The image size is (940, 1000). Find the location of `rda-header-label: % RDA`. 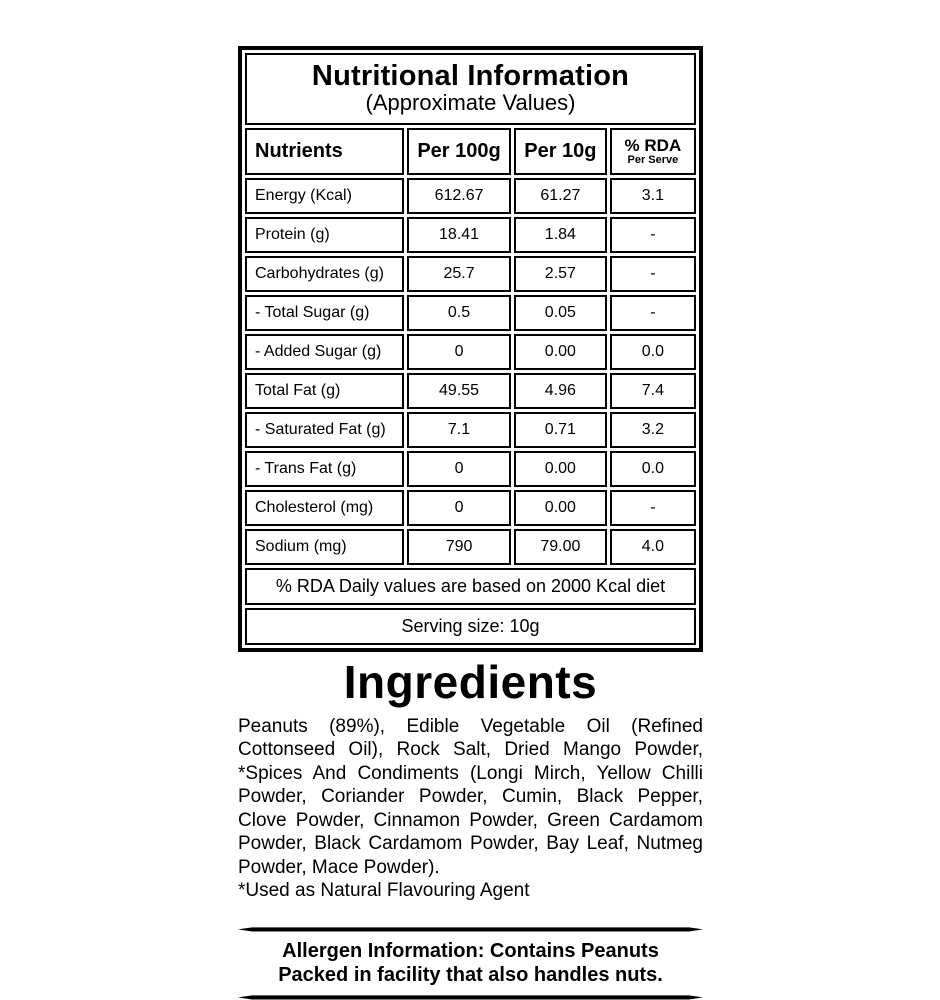

rda-header-label: % RDA is located at coordinates (653, 145).